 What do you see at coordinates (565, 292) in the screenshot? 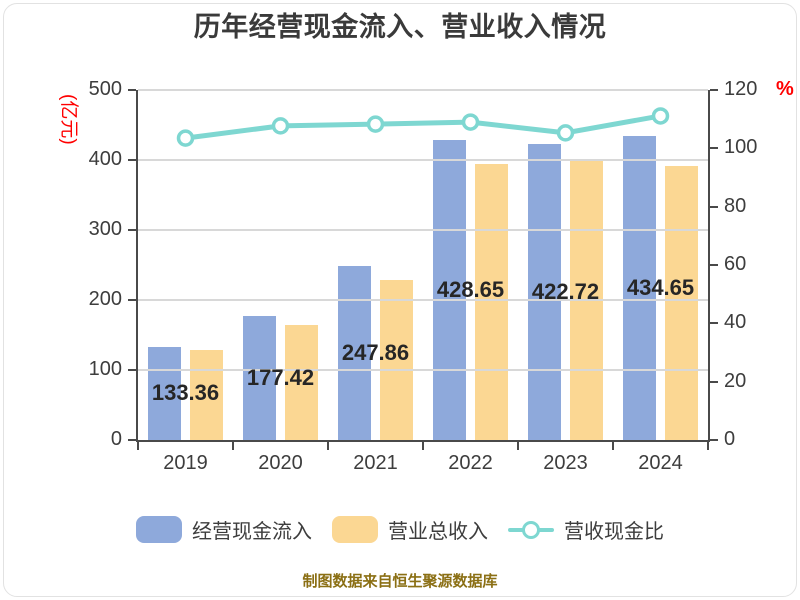
I see `bar-label-2023: 422.72` at bounding box center [565, 292].